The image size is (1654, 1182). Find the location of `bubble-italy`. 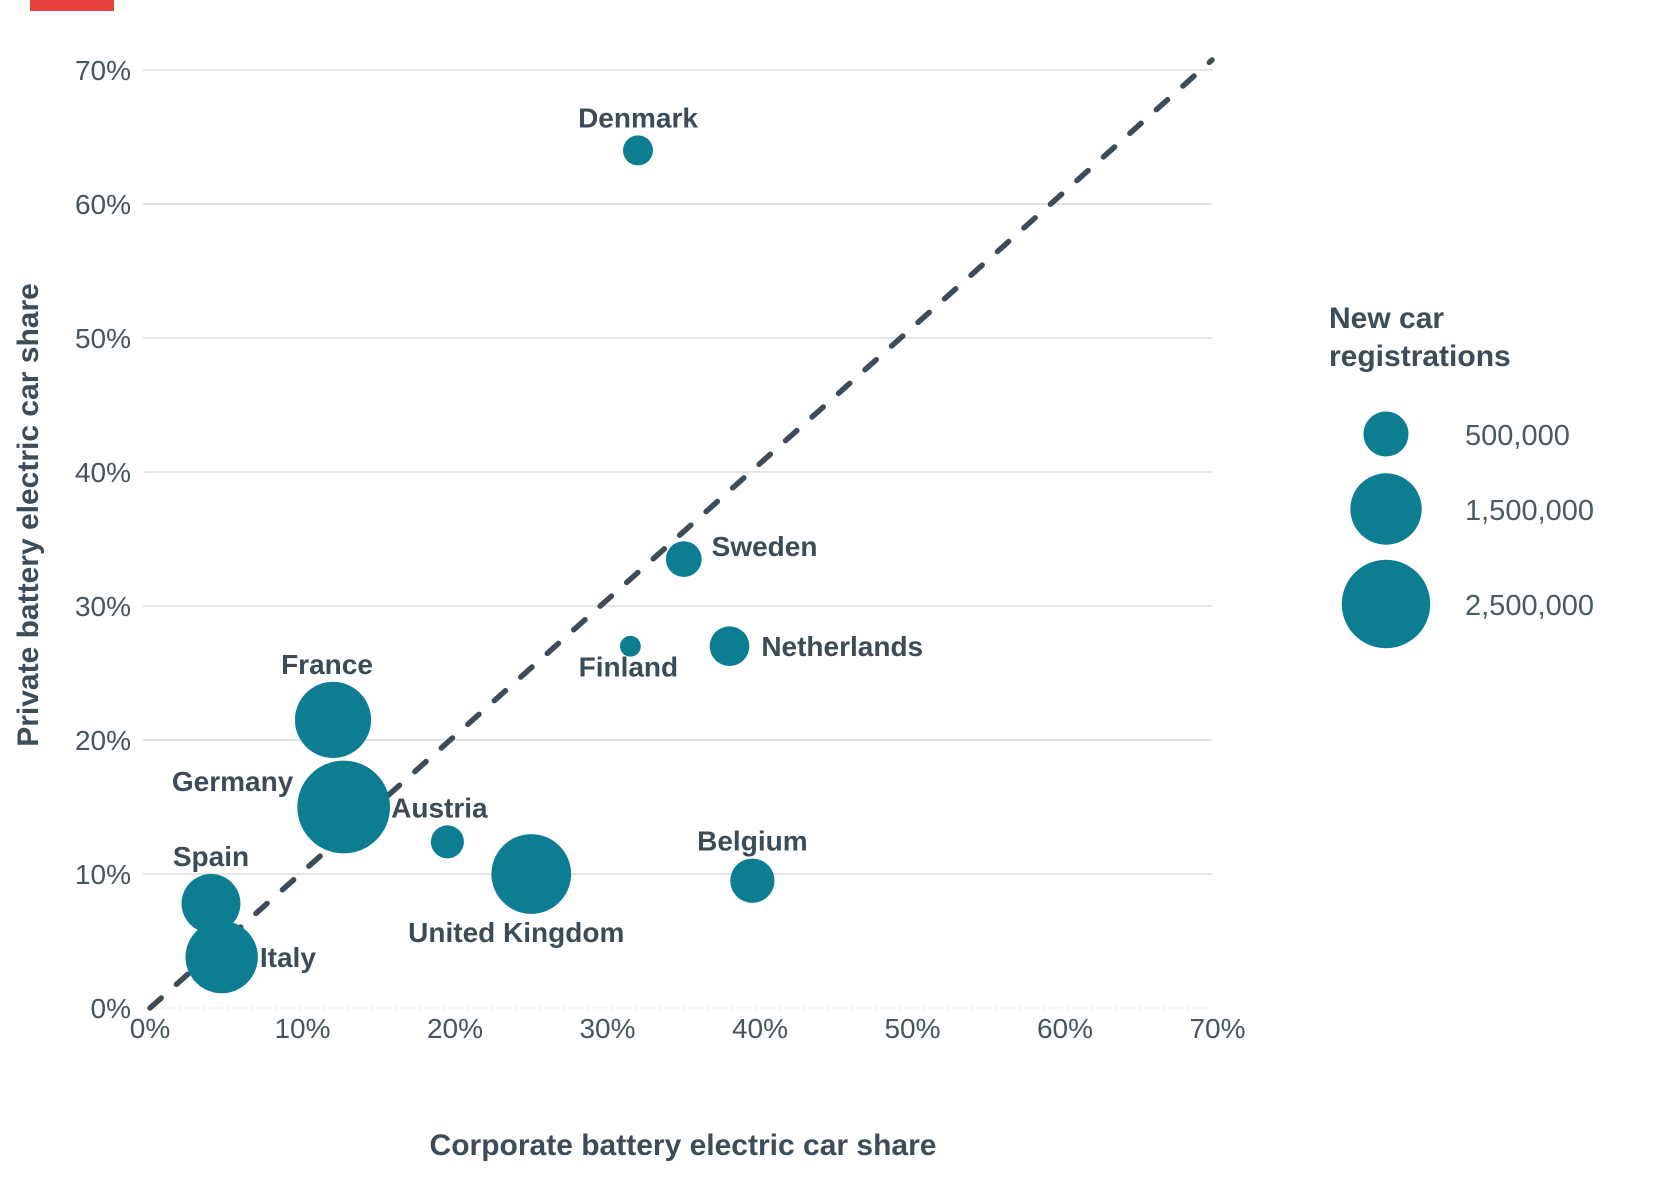

bubble-italy is located at coordinates (221, 957).